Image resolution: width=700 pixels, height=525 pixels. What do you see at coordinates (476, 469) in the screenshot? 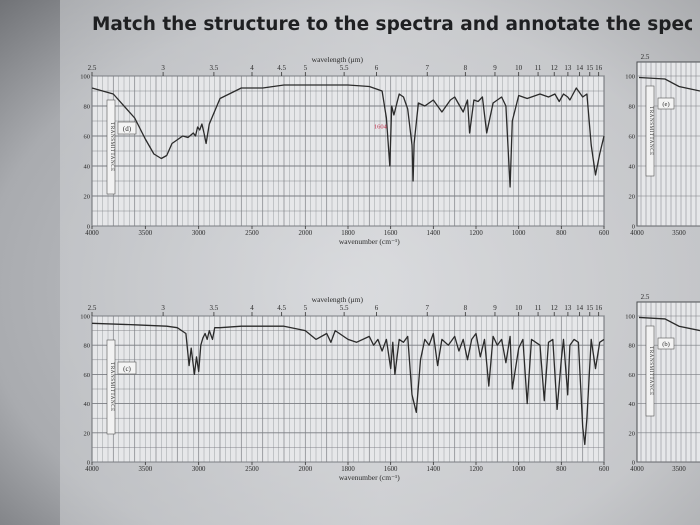
I see `wavenumber-tick-label: 1200` at bounding box center [476, 469].